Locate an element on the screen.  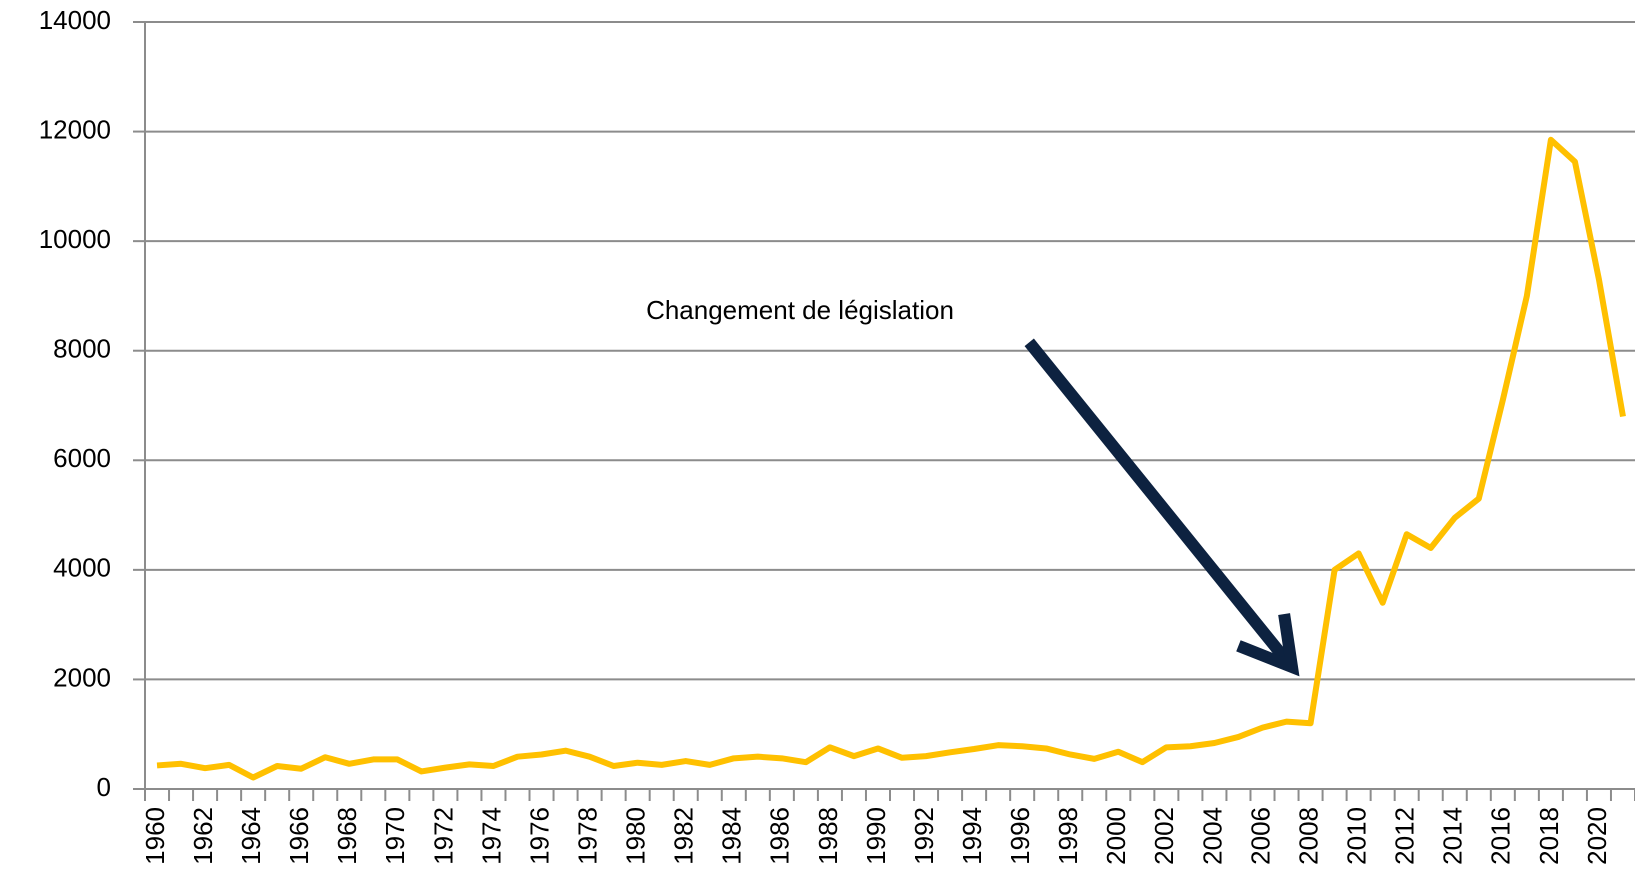
x-tick-label: 1986 is located at coordinates (780, 836).